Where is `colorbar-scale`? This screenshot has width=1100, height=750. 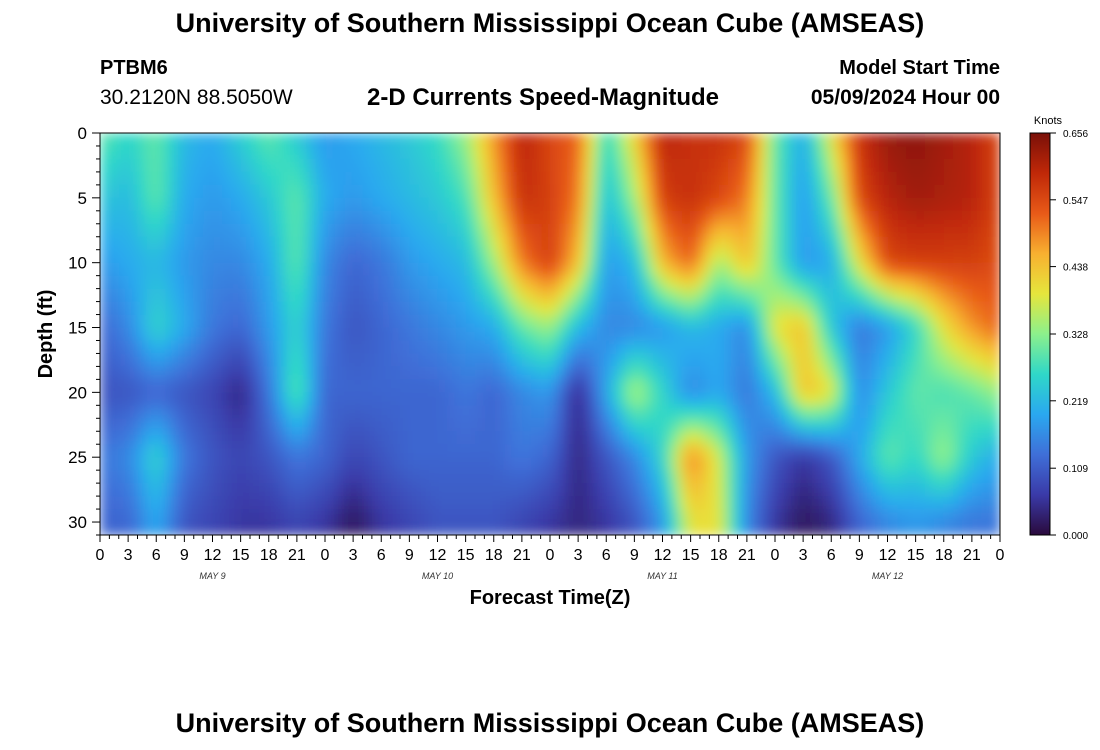 colorbar-scale is located at coordinates (1040, 334).